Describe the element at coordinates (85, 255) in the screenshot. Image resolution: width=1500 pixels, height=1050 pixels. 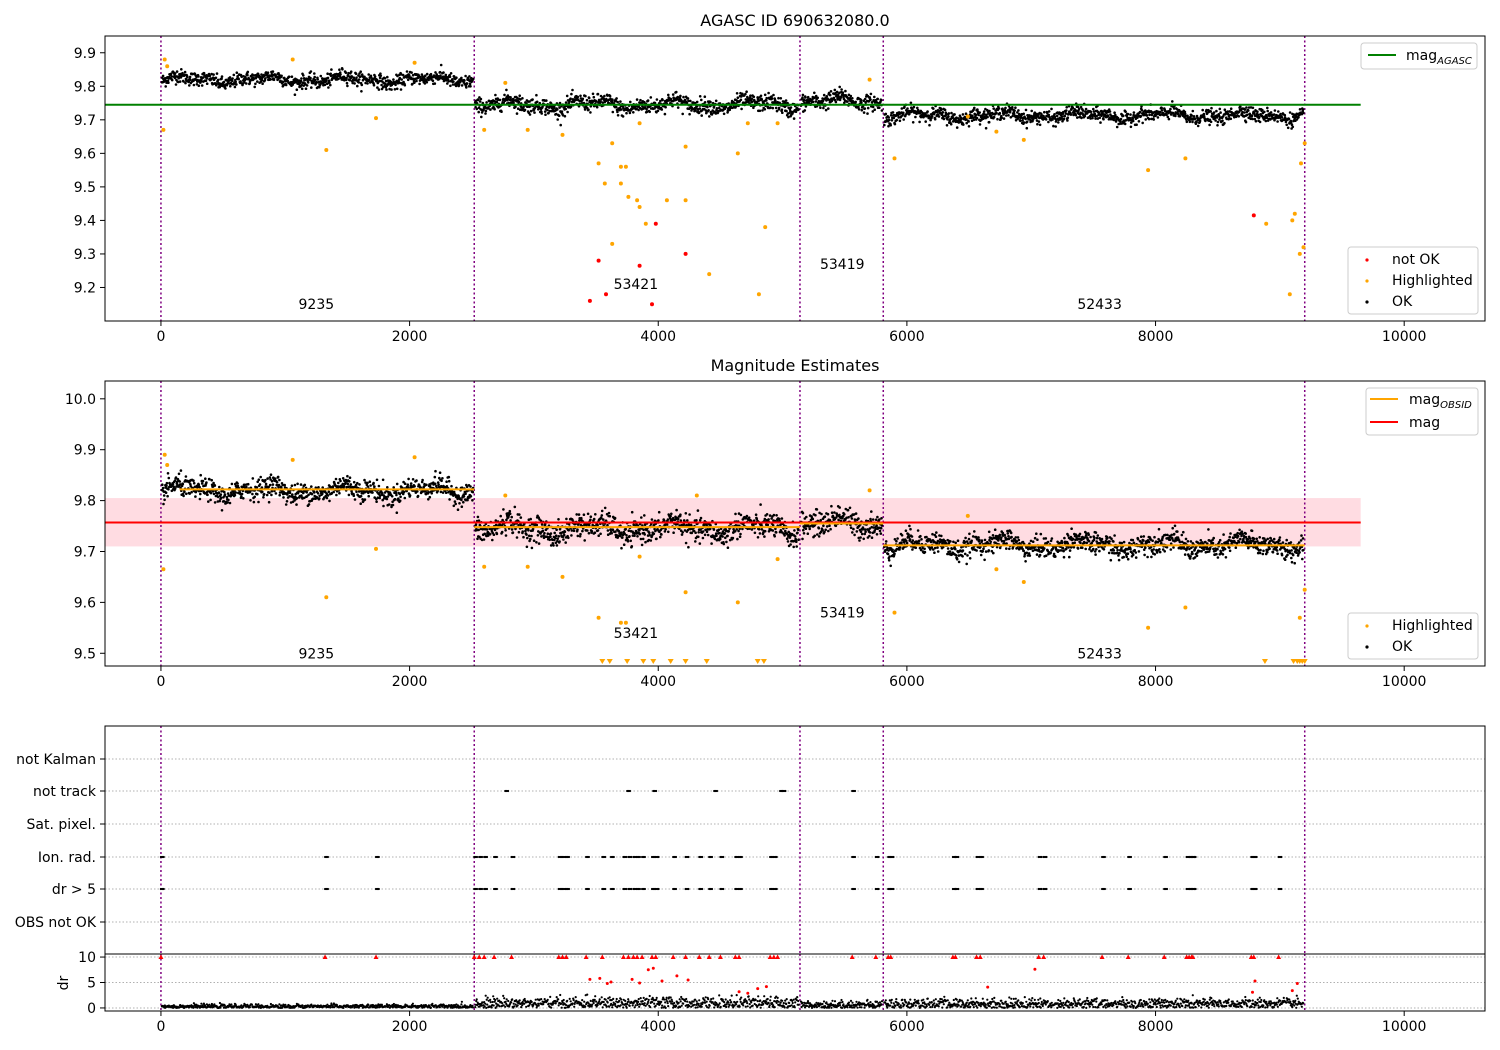
I see `y-tick-label: 9.3` at that location.